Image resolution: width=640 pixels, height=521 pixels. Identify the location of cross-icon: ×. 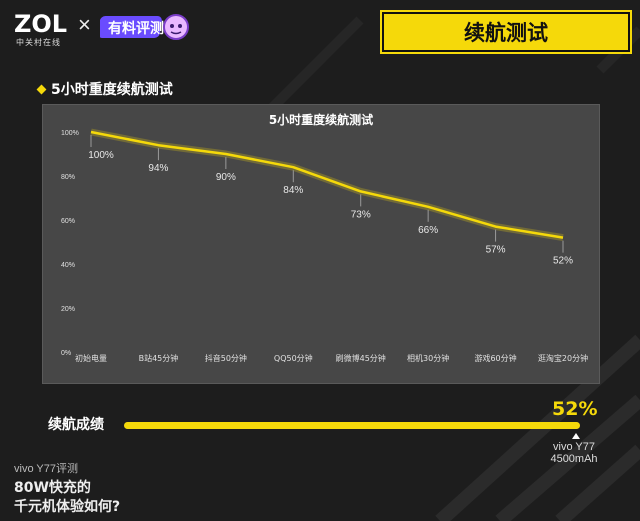
(84, 24).